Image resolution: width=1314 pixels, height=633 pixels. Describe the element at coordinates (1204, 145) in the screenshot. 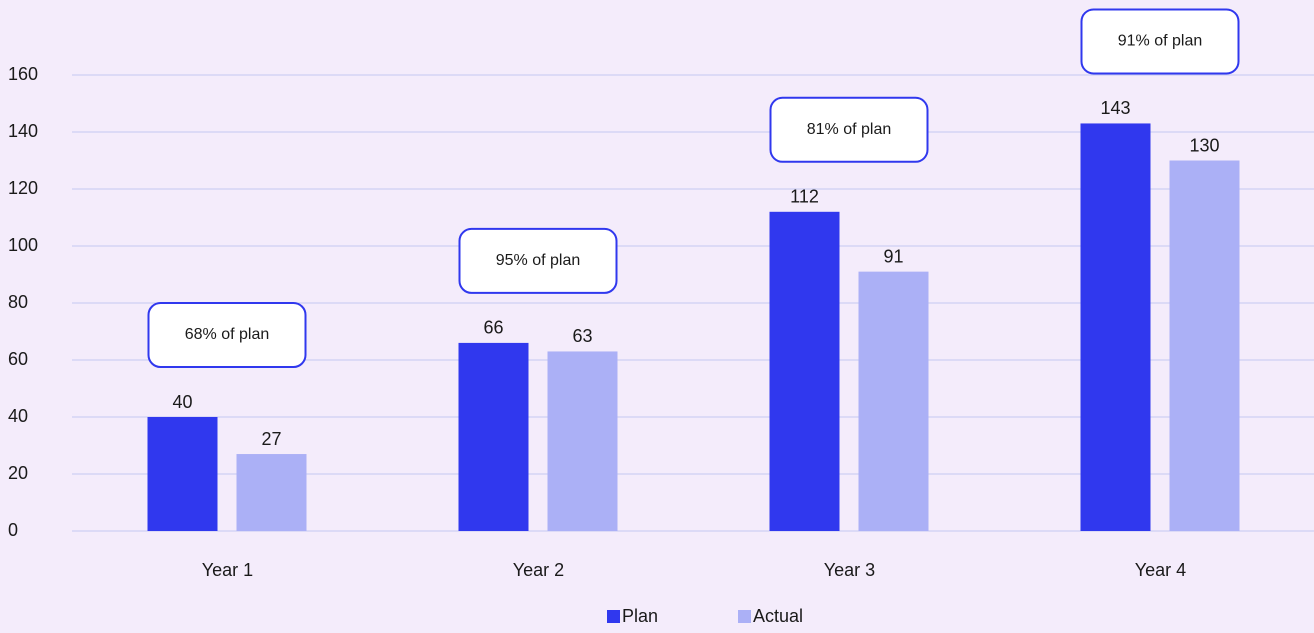

I see `data-label: 130` at that location.